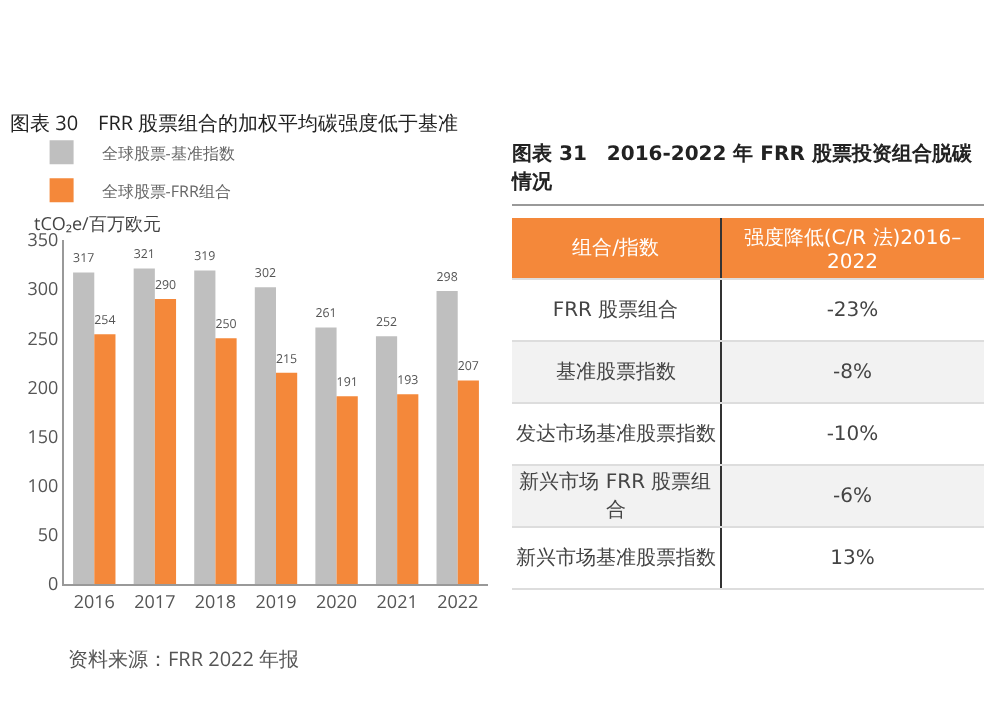 The image size is (1000, 724). Describe the element at coordinates (94, 600) in the screenshot. I see `x-tick-label: 2016` at that location.